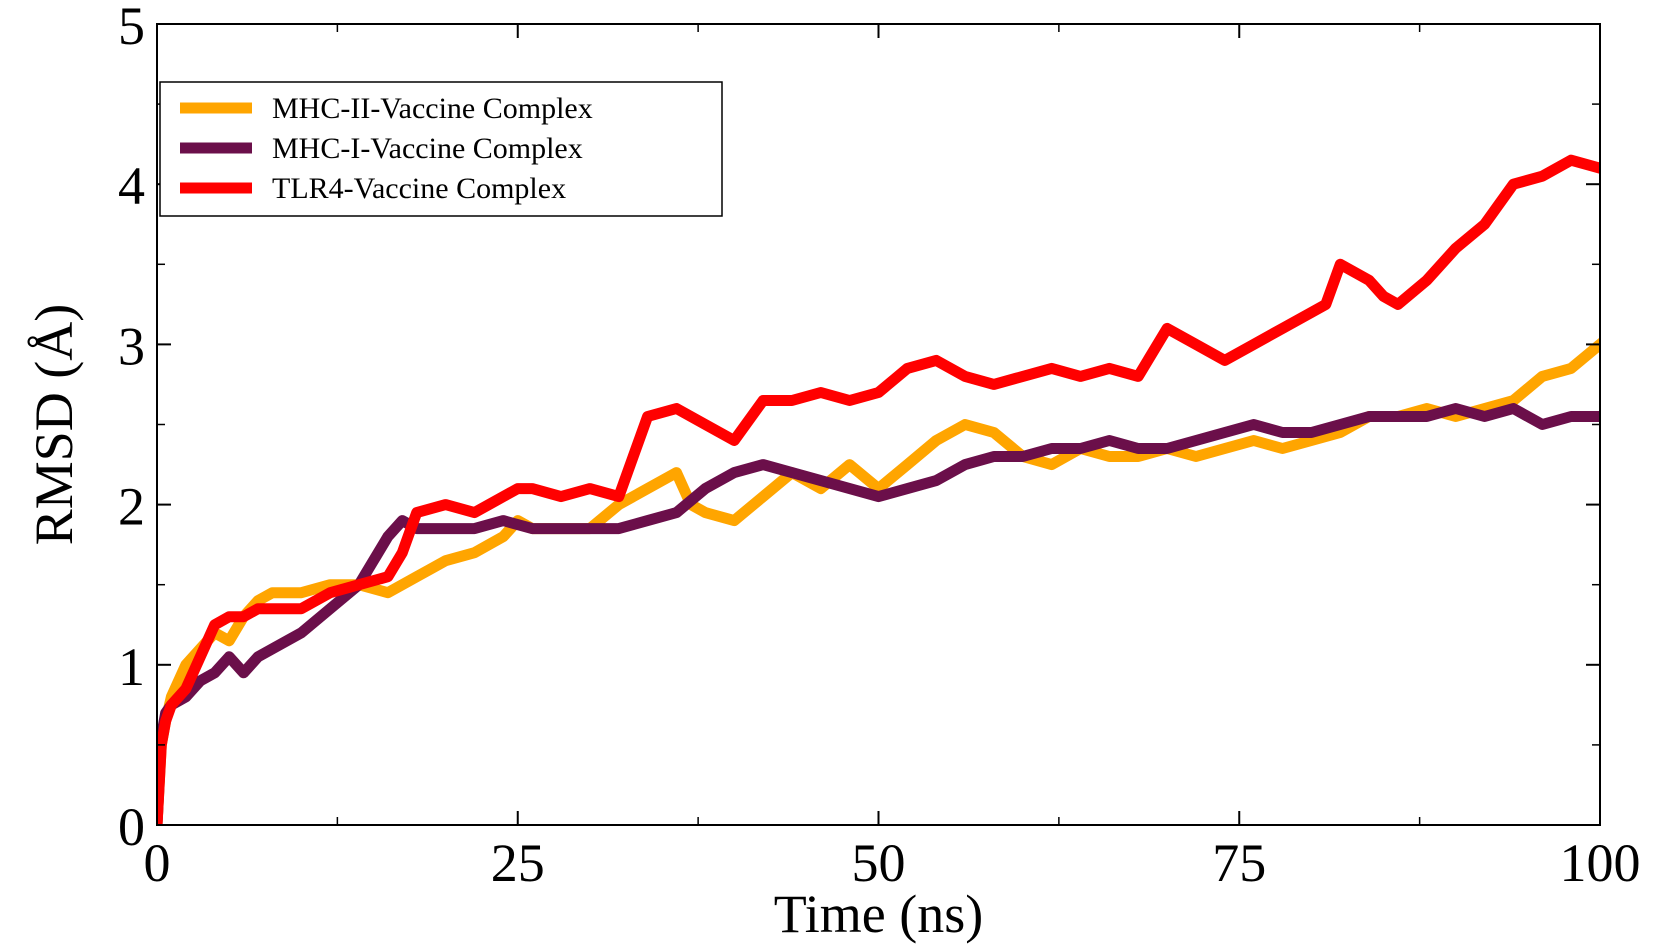  Describe the element at coordinates (54, 425) in the screenshot. I see `y-axis-label: RMSD (Å)` at that location.